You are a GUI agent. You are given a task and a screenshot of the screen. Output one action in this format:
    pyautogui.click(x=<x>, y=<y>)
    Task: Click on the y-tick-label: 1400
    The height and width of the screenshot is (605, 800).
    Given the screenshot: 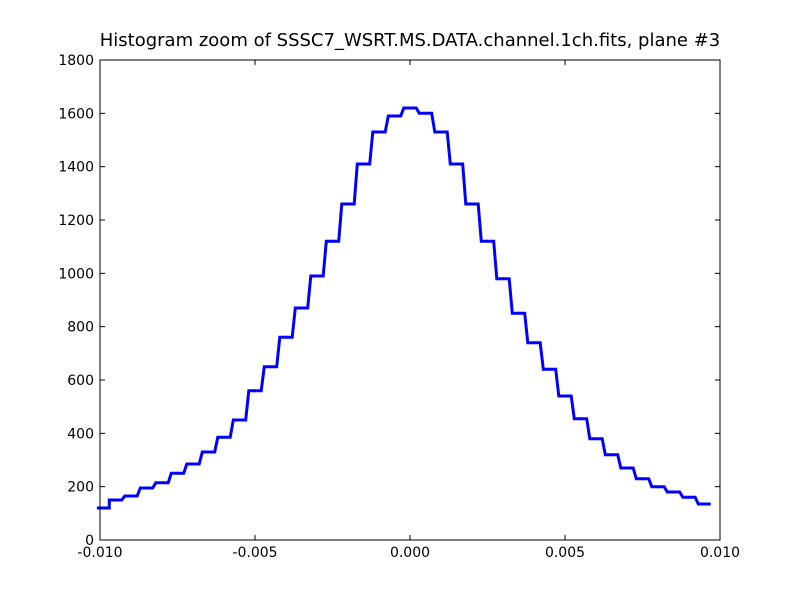 What is the action you would take?
    pyautogui.click(x=76, y=168)
    